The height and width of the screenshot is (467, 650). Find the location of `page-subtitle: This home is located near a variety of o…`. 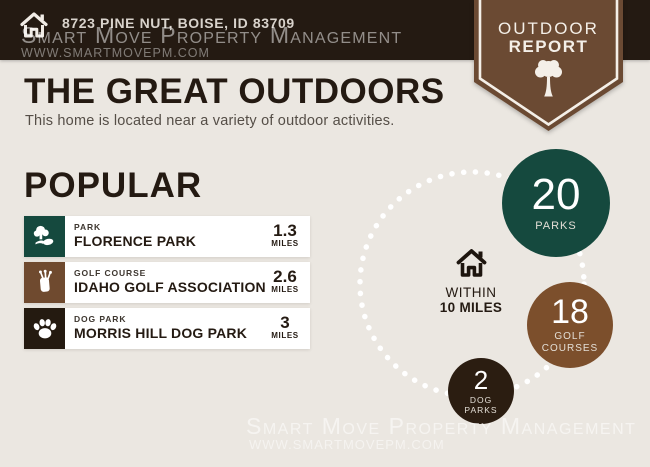

page-subtitle: This home is located near a variety of o… is located at coordinates (210, 121).